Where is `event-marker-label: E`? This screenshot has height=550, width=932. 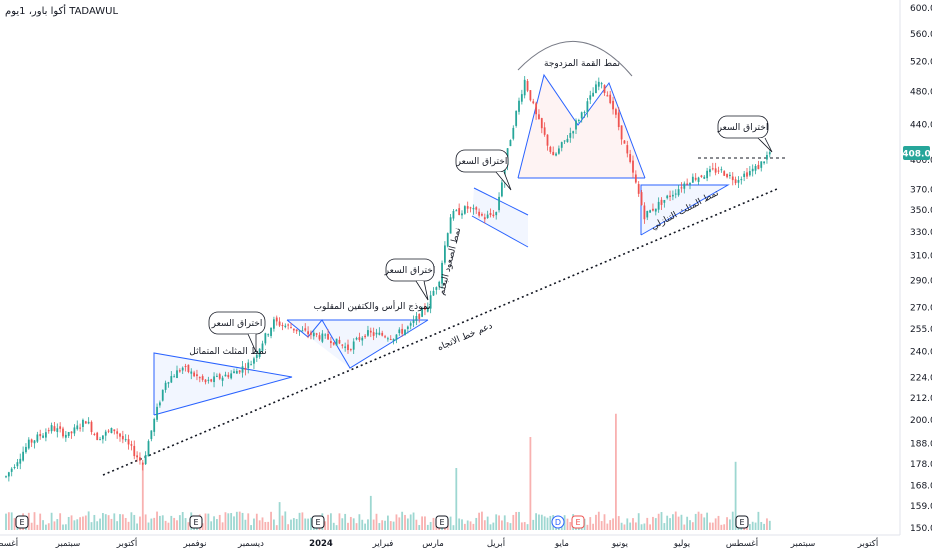
event-marker-label: E is located at coordinates (317, 522).